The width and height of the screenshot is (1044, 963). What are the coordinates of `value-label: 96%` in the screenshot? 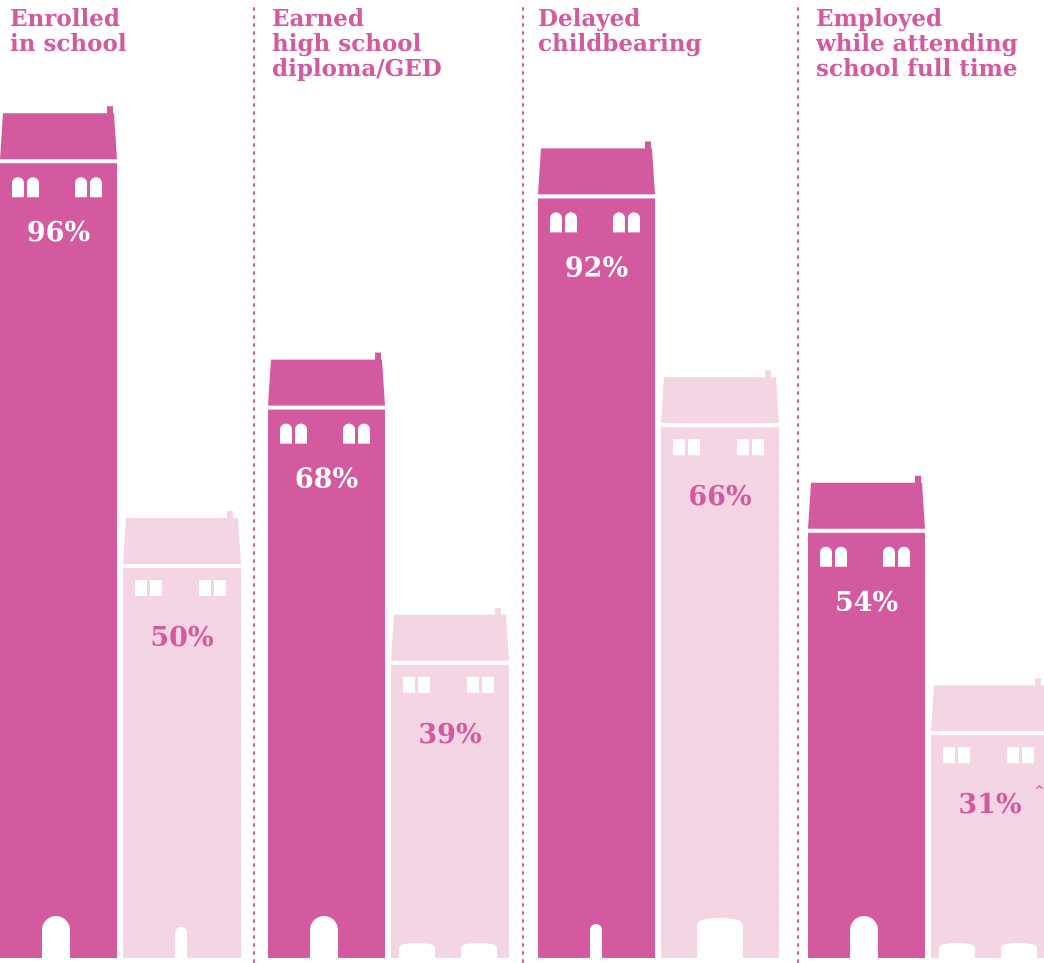 It's located at (58, 232).